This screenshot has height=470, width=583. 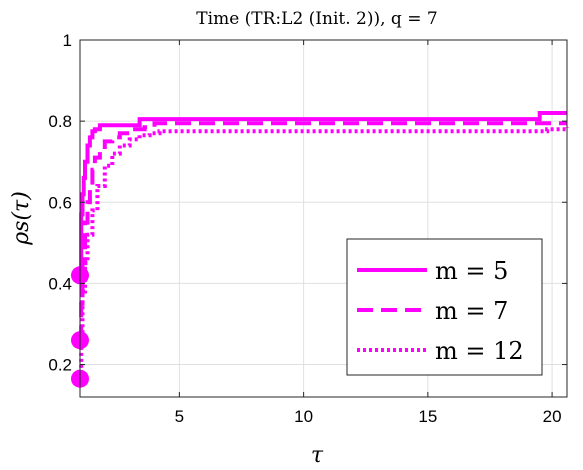 I want to click on y-tick-label: 0.2, so click(x=60, y=365).